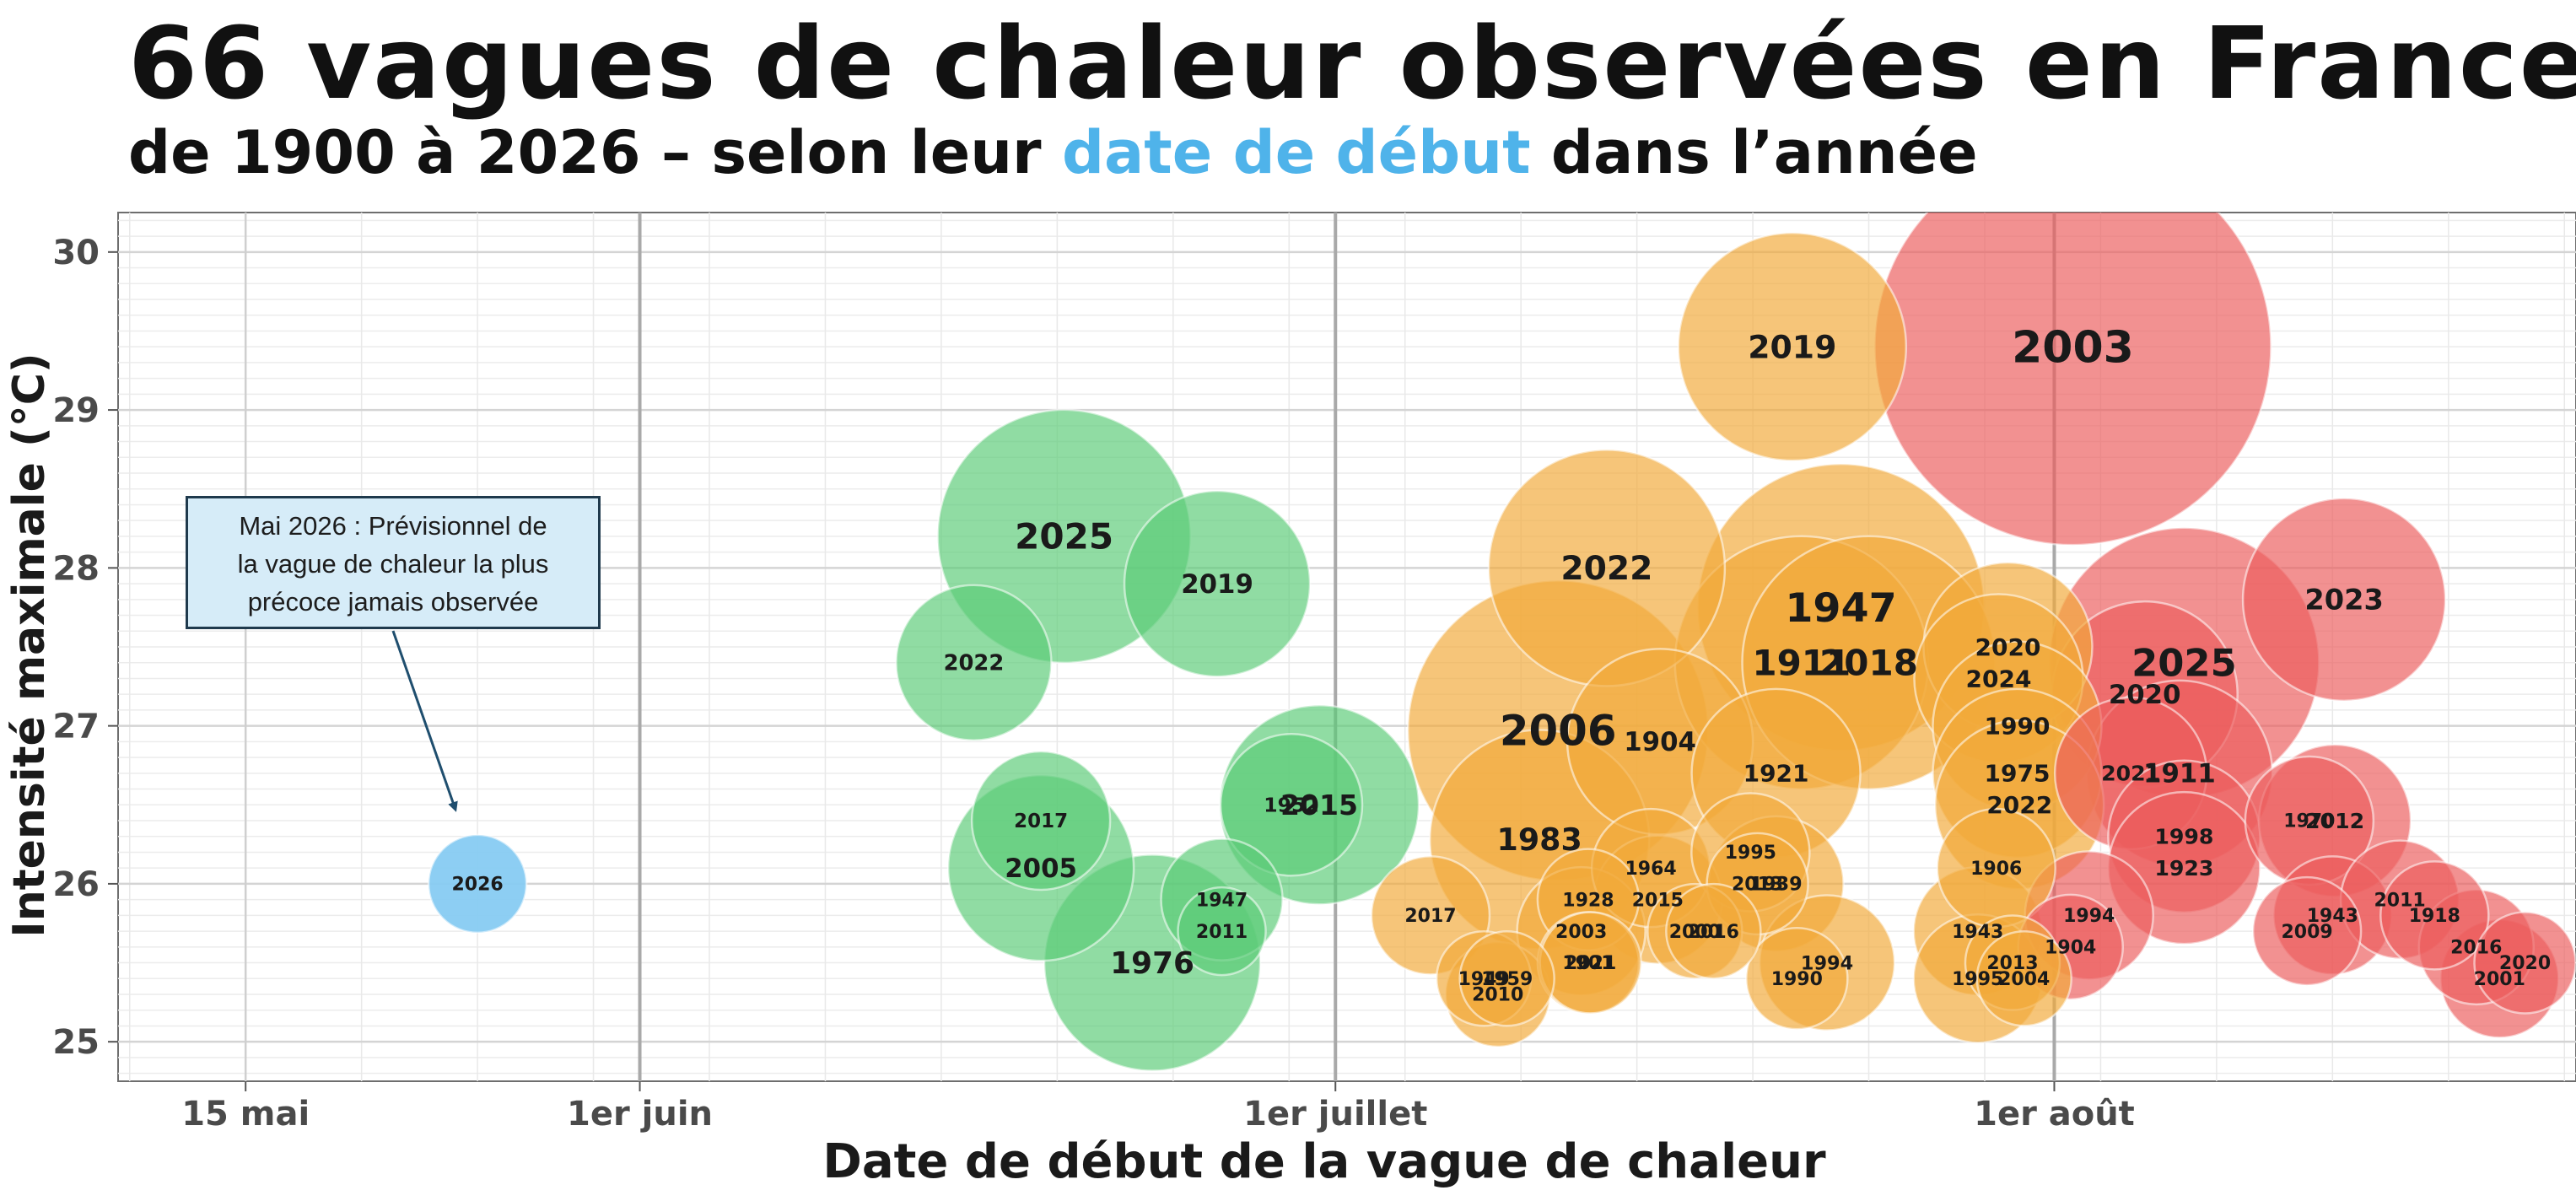 The width and height of the screenshot is (2576, 1201). What do you see at coordinates (1041, 869) in the screenshot?
I see `bubble-label: 2005` at bounding box center [1041, 869].